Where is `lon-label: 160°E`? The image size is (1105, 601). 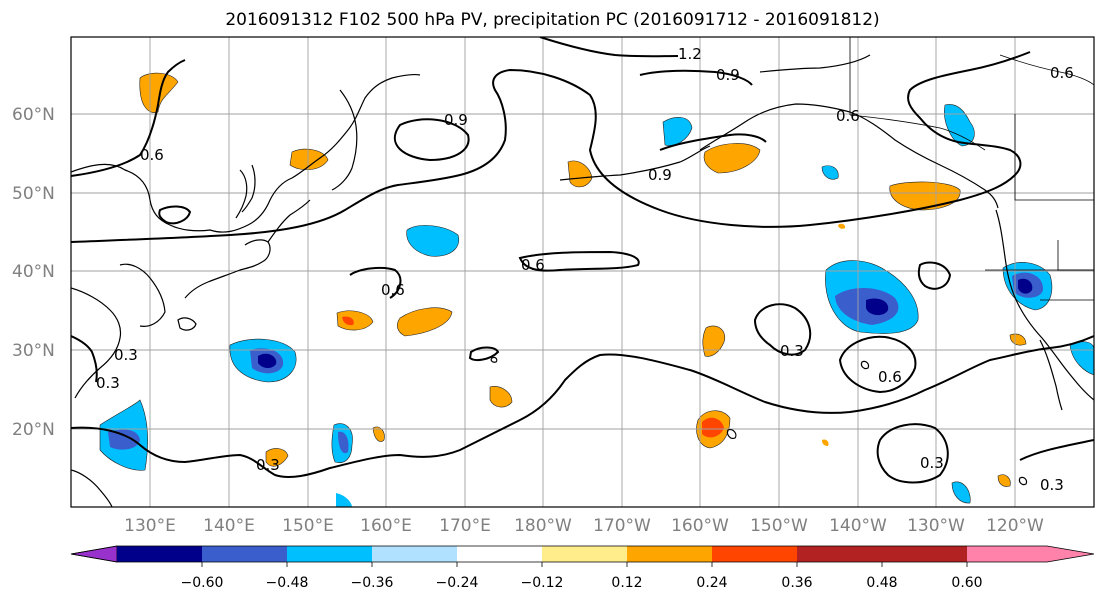 lon-label: 160°E is located at coordinates (386, 526).